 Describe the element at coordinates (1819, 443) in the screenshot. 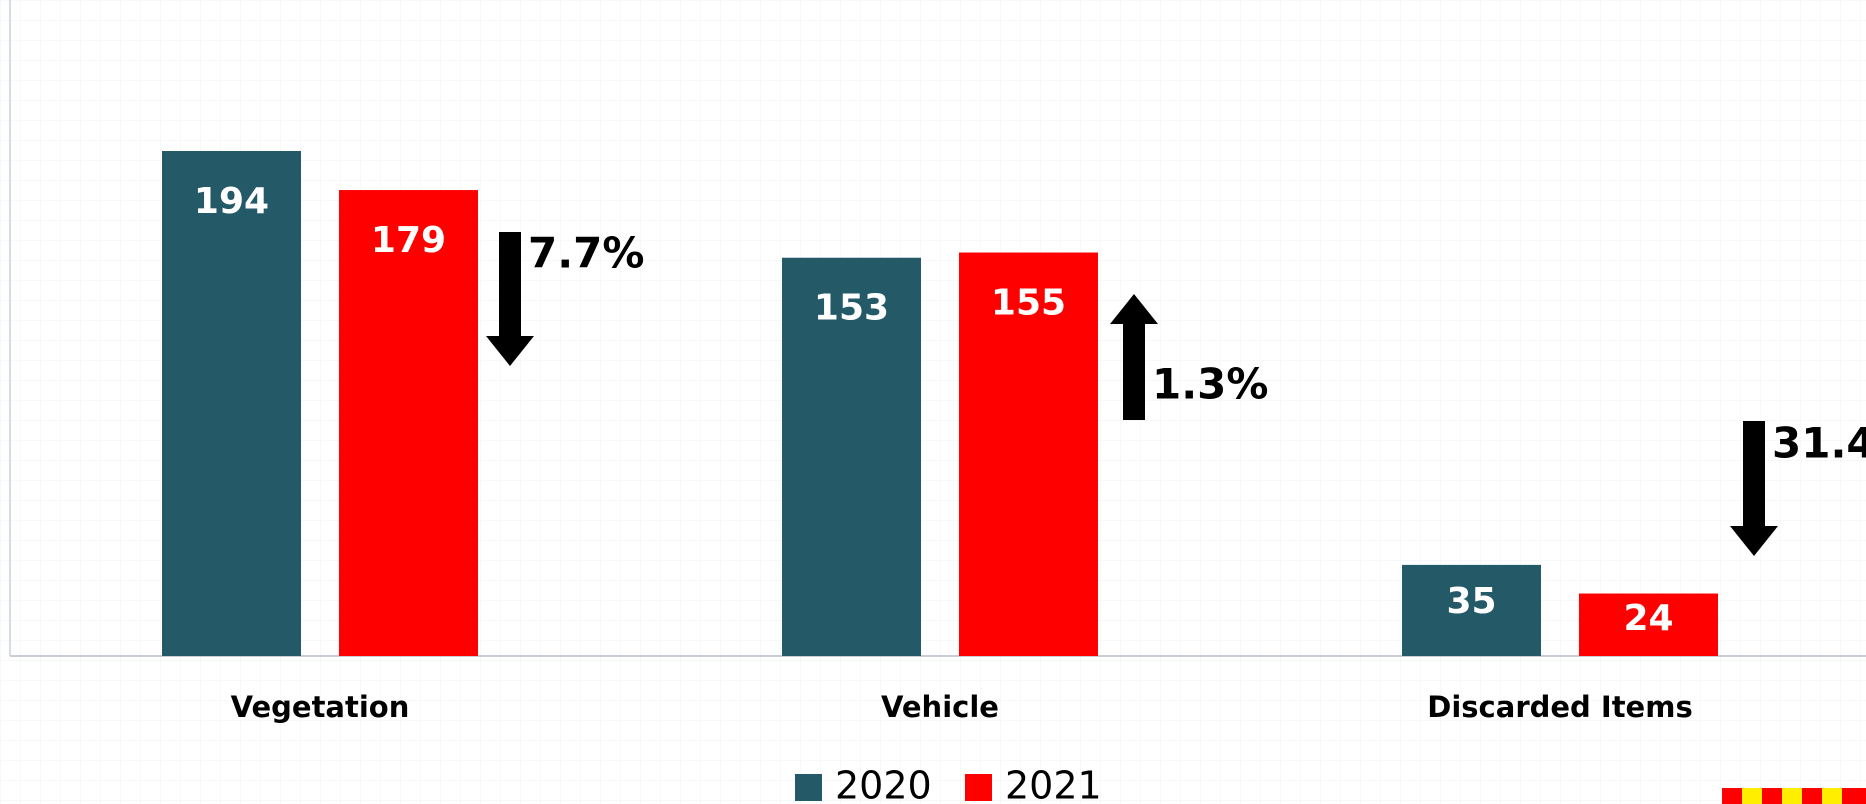

I see `annotation: 31.4%` at that location.